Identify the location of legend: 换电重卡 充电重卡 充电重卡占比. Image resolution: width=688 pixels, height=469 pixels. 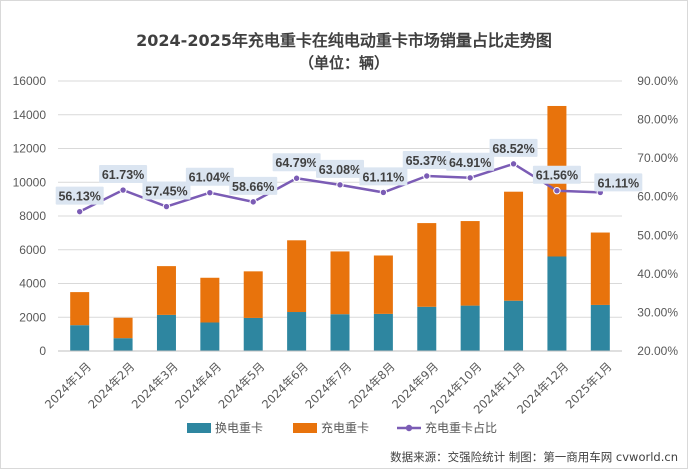
(342, 427).